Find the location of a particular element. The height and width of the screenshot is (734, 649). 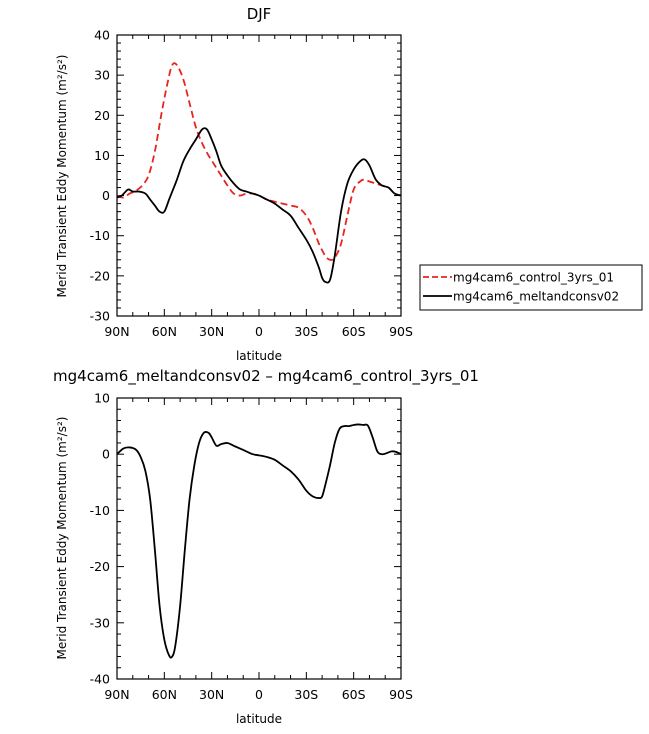

y-tick-label: -40 is located at coordinates (100, 679).